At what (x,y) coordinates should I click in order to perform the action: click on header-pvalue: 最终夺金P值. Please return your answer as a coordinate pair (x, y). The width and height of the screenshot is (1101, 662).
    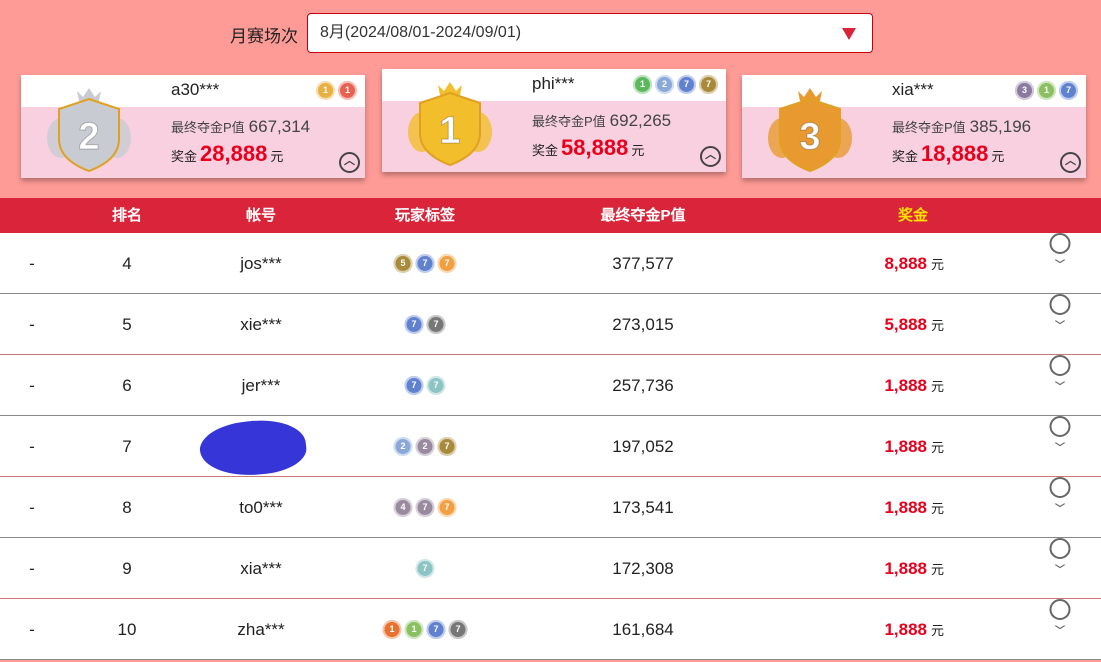
    Looking at the image, I should click on (643, 215).